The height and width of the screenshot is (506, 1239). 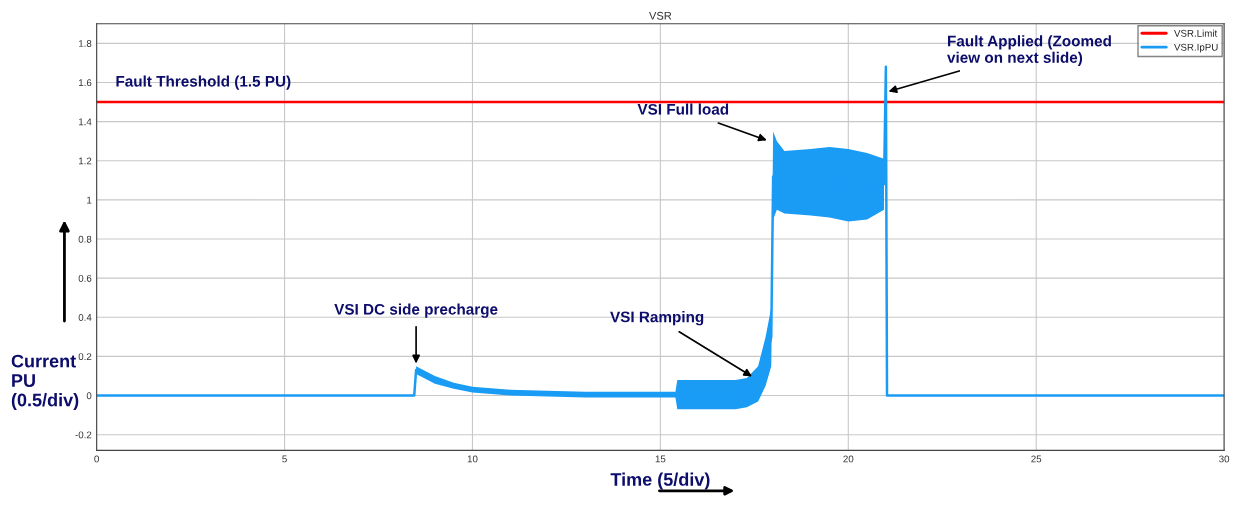 I want to click on x-tick-label: 25, so click(x=1036, y=459).